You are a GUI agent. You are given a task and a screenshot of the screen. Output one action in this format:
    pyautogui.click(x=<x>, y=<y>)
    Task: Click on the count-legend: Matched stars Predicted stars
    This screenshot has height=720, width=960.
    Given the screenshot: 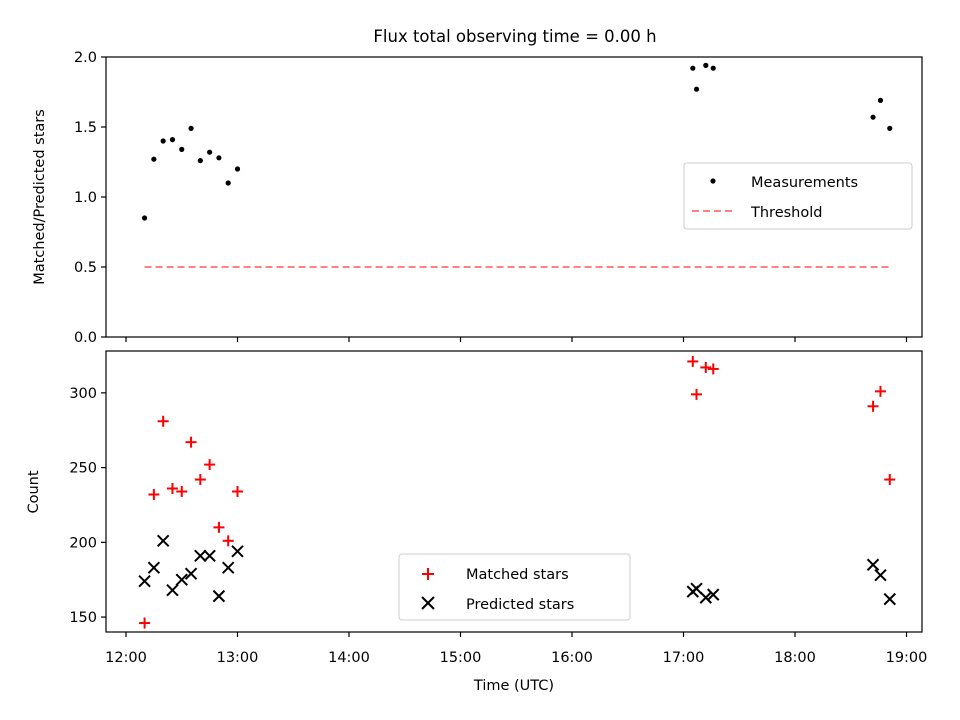 What is the action you would take?
    pyautogui.click(x=514, y=587)
    